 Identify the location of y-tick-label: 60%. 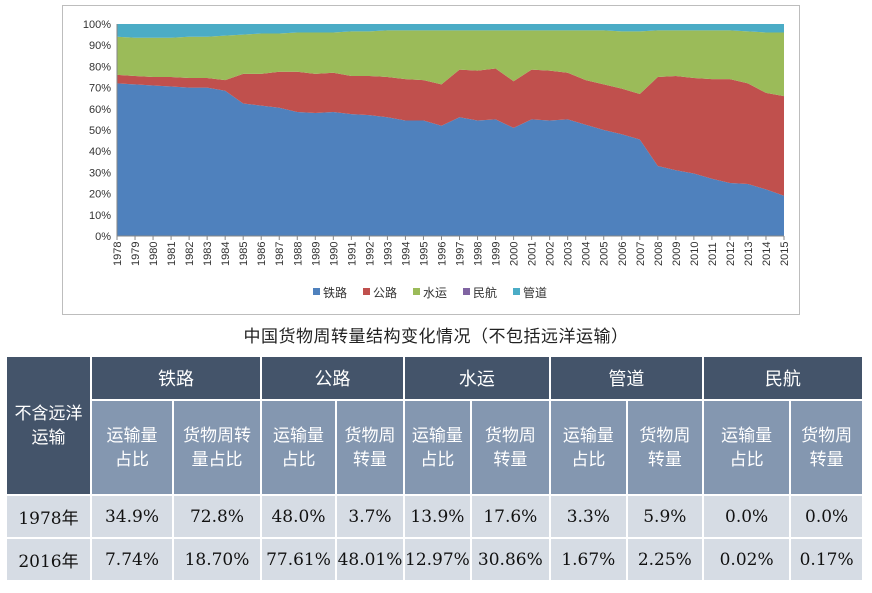
(100, 110).